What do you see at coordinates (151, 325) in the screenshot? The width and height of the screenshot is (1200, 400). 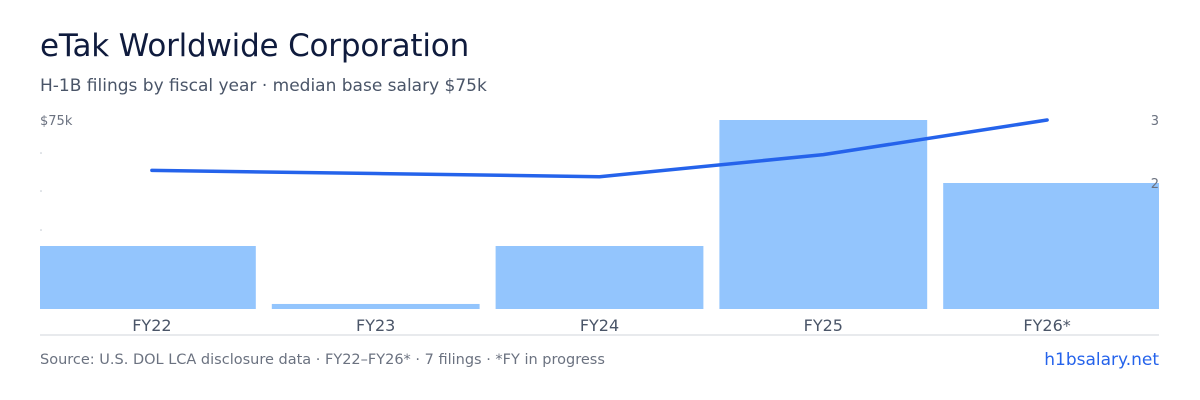 I see `x-tick-label: FY22` at bounding box center [151, 325].